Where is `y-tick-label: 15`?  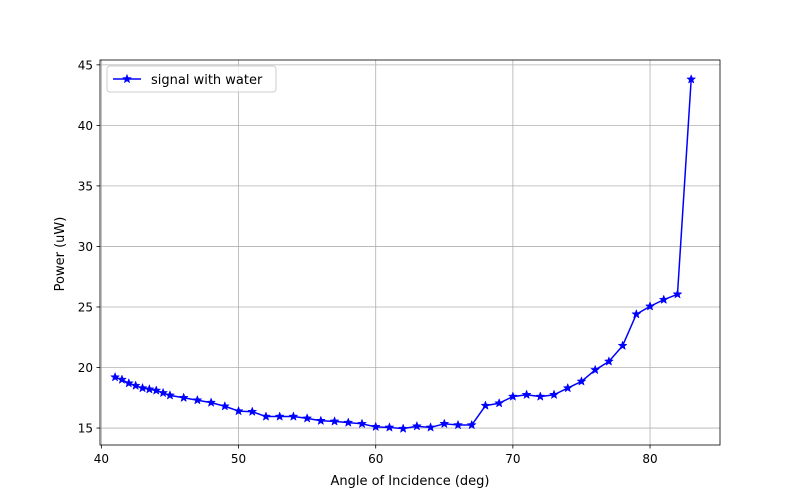
y-tick-label: 15 is located at coordinates (85, 429).